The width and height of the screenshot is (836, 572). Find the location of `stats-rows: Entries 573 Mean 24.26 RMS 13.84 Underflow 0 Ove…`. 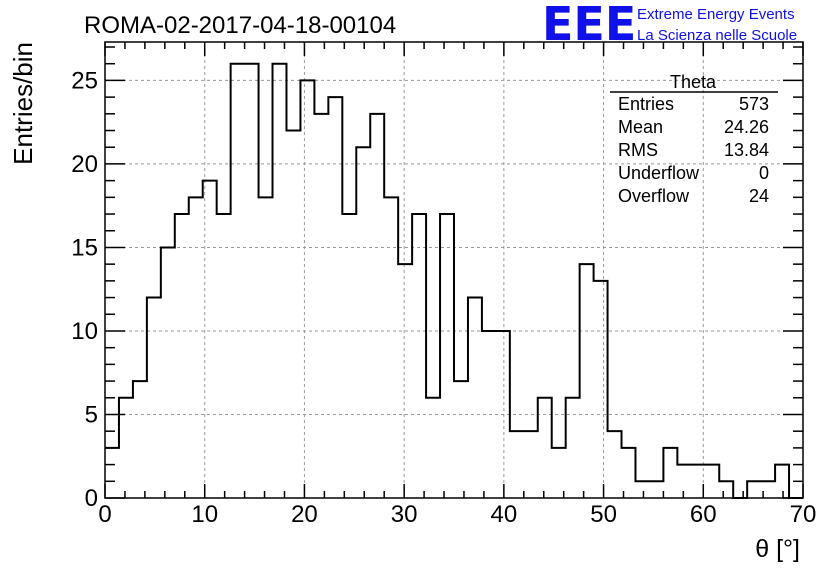

stats-rows: Entries 573 Mean 24.26 RMS 13.84 Underflow 0 Ove… is located at coordinates (693, 150).